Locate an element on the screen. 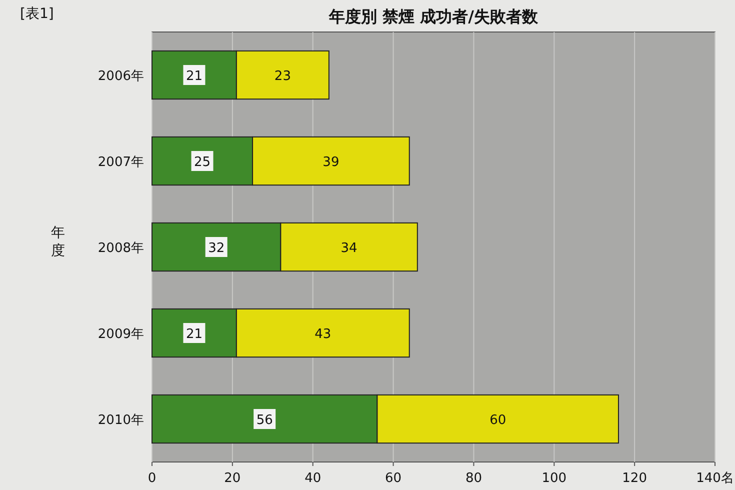 The height and width of the screenshot is (490, 735). text: [表1] is located at coordinates (37, 14).